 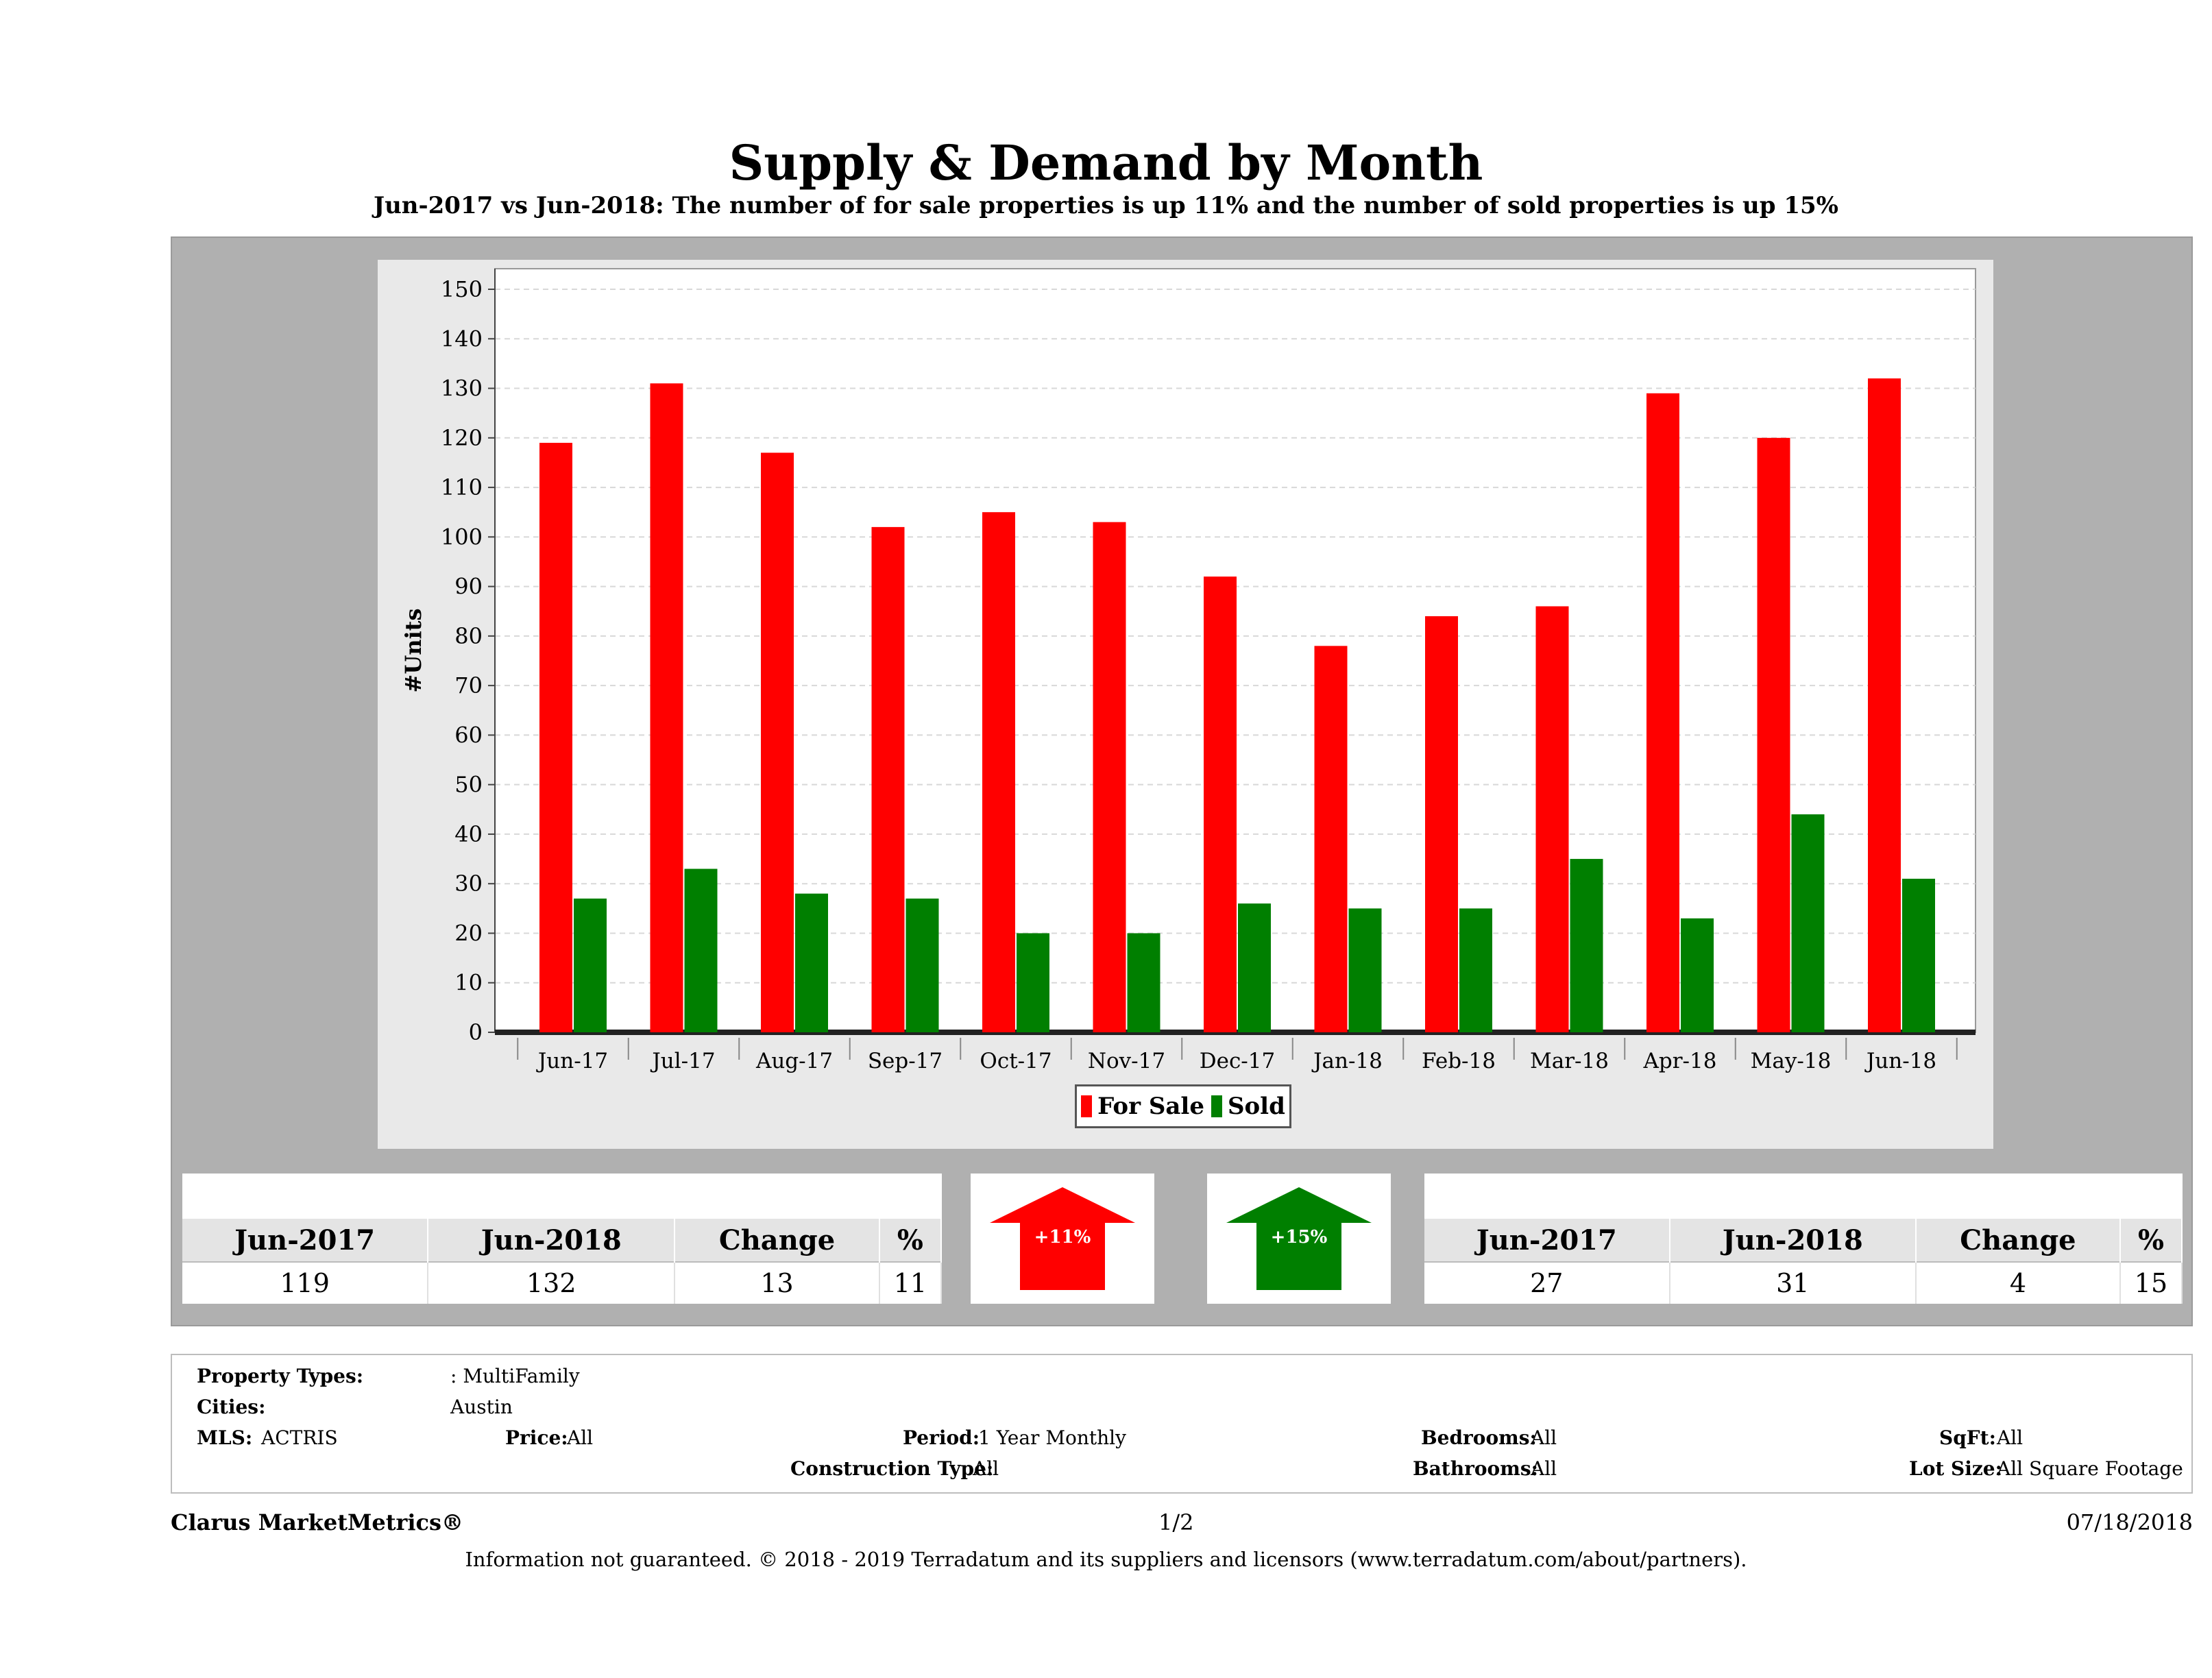 What do you see at coordinates (1256, 1106) in the screenshot?
I see `legend-label-sold: Sold` at bounding box center [1256, 1106].